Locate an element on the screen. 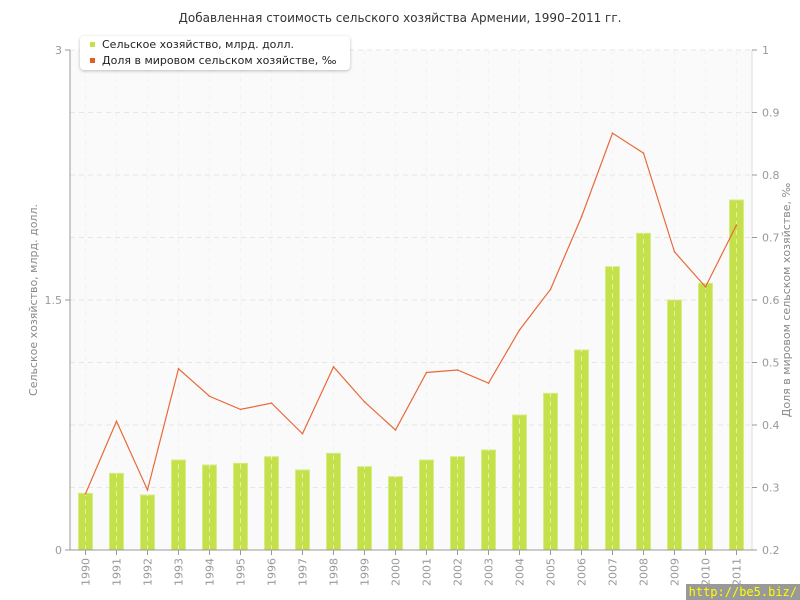 Image resolution: width=800 pixels, height=600 pixels. line-point-2006 is located at coordinates (581, 217).